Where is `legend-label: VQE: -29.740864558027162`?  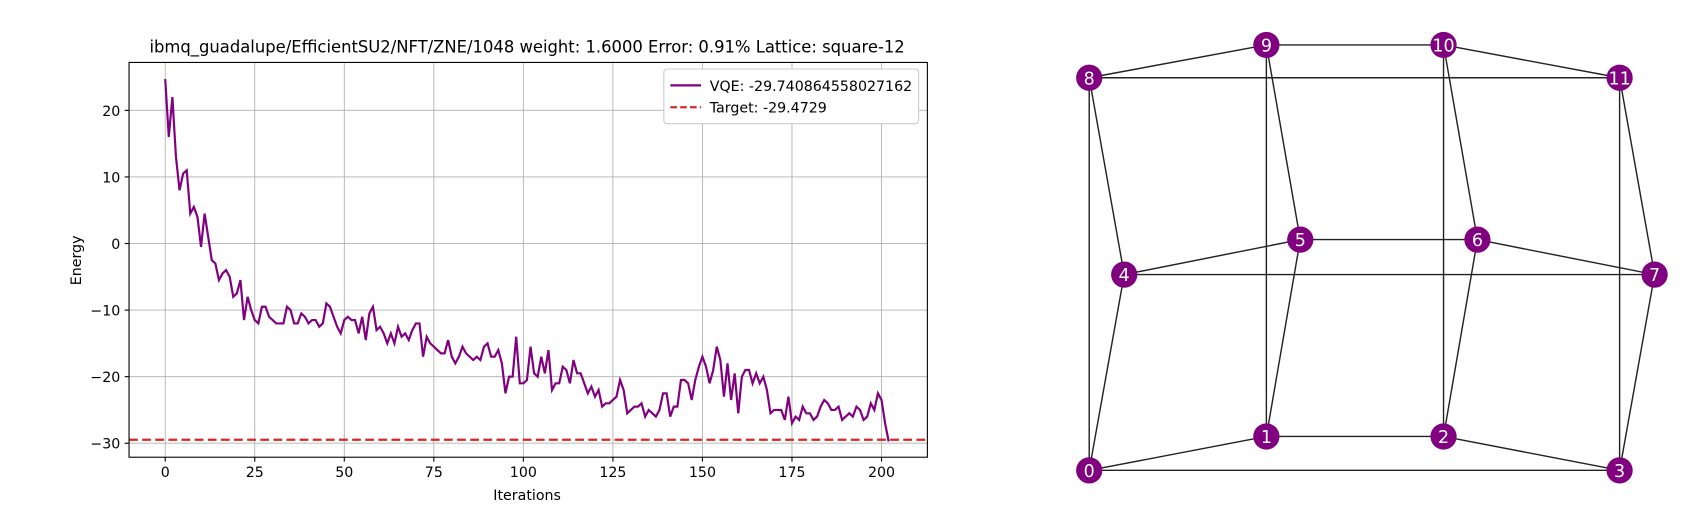
legend-label: VQE: -29.740864558027162 is located at coordinates (811, 87).